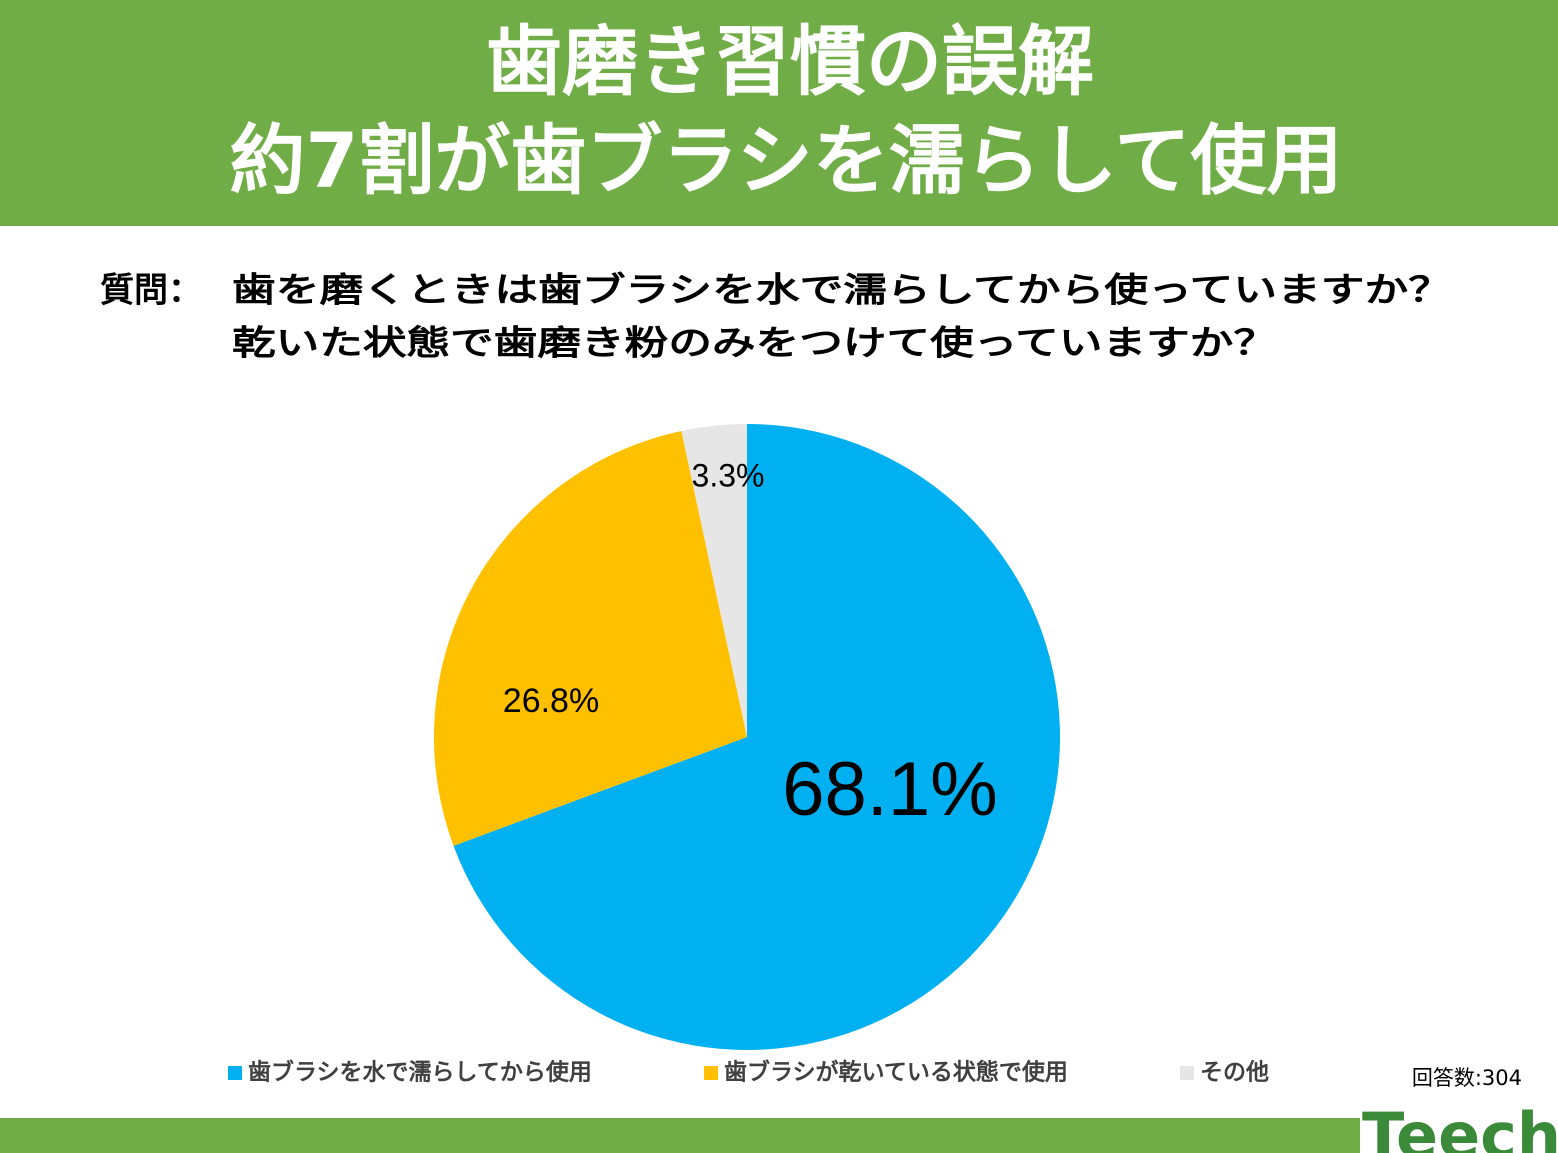 The width and height of the screenshot is (1558, 1153). Describe the element at coordinates (779, 1135) in the screenshot. I see `footer-band` at that location.